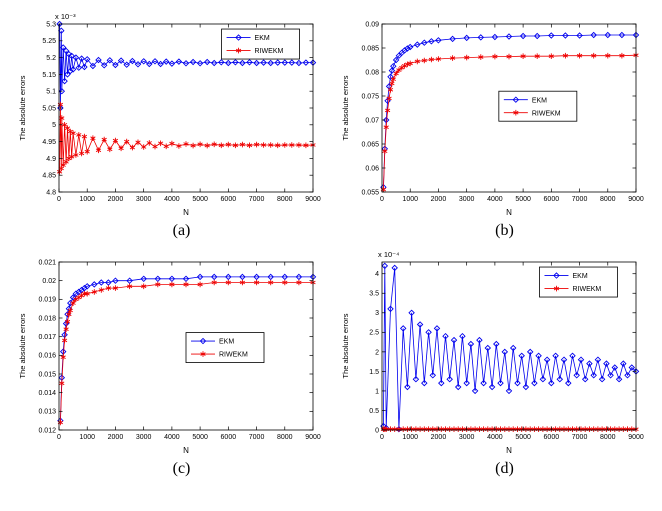 The height and width of the screenshot is (511, 662). Describe the element at coordinates (388, 254) in the screenshot. I see `y-multiplier-label: x 10⁻⁴` at that location.